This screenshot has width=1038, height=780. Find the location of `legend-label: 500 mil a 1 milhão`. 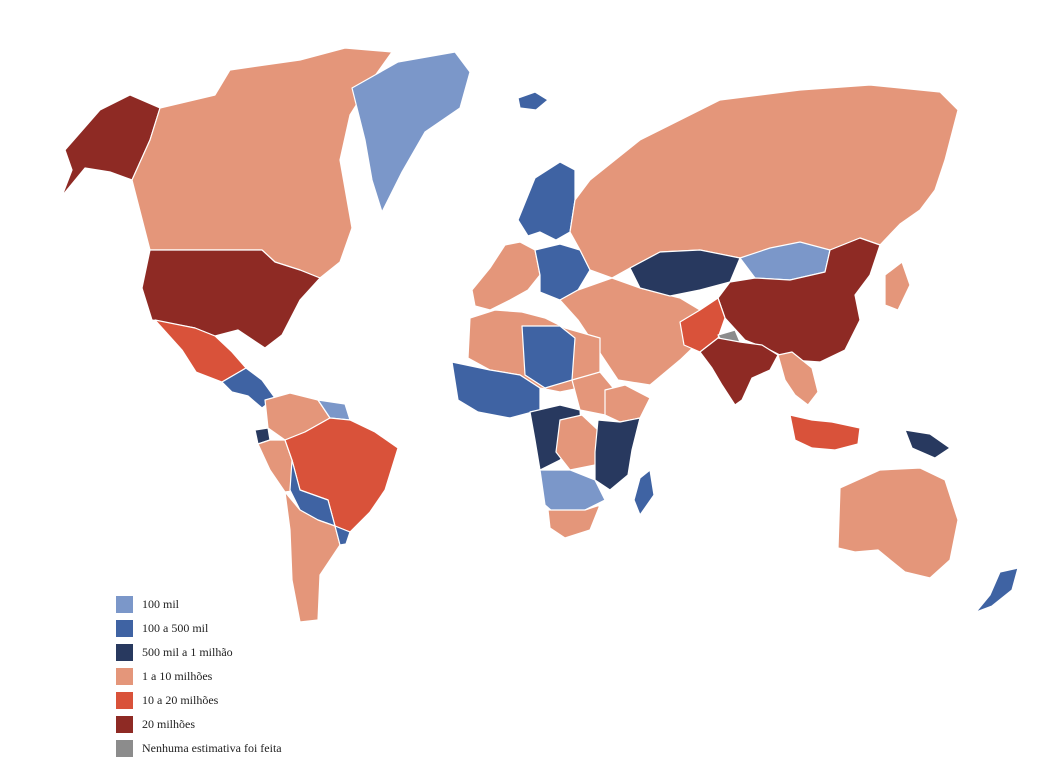

legend-label: 500 mil a 1 milhão is located at coordinates (187, 651).